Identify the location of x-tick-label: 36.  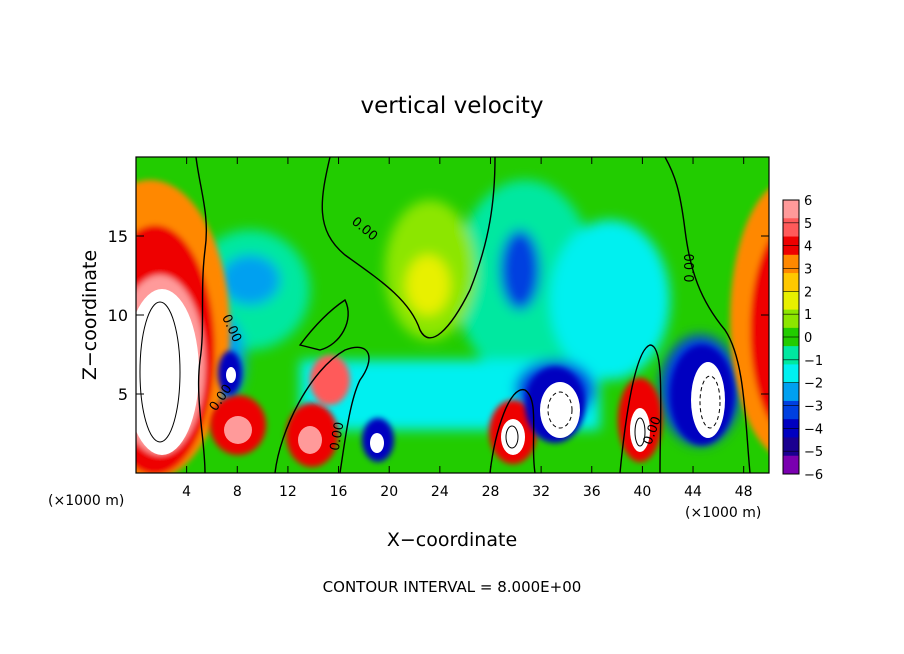
(592, 492).